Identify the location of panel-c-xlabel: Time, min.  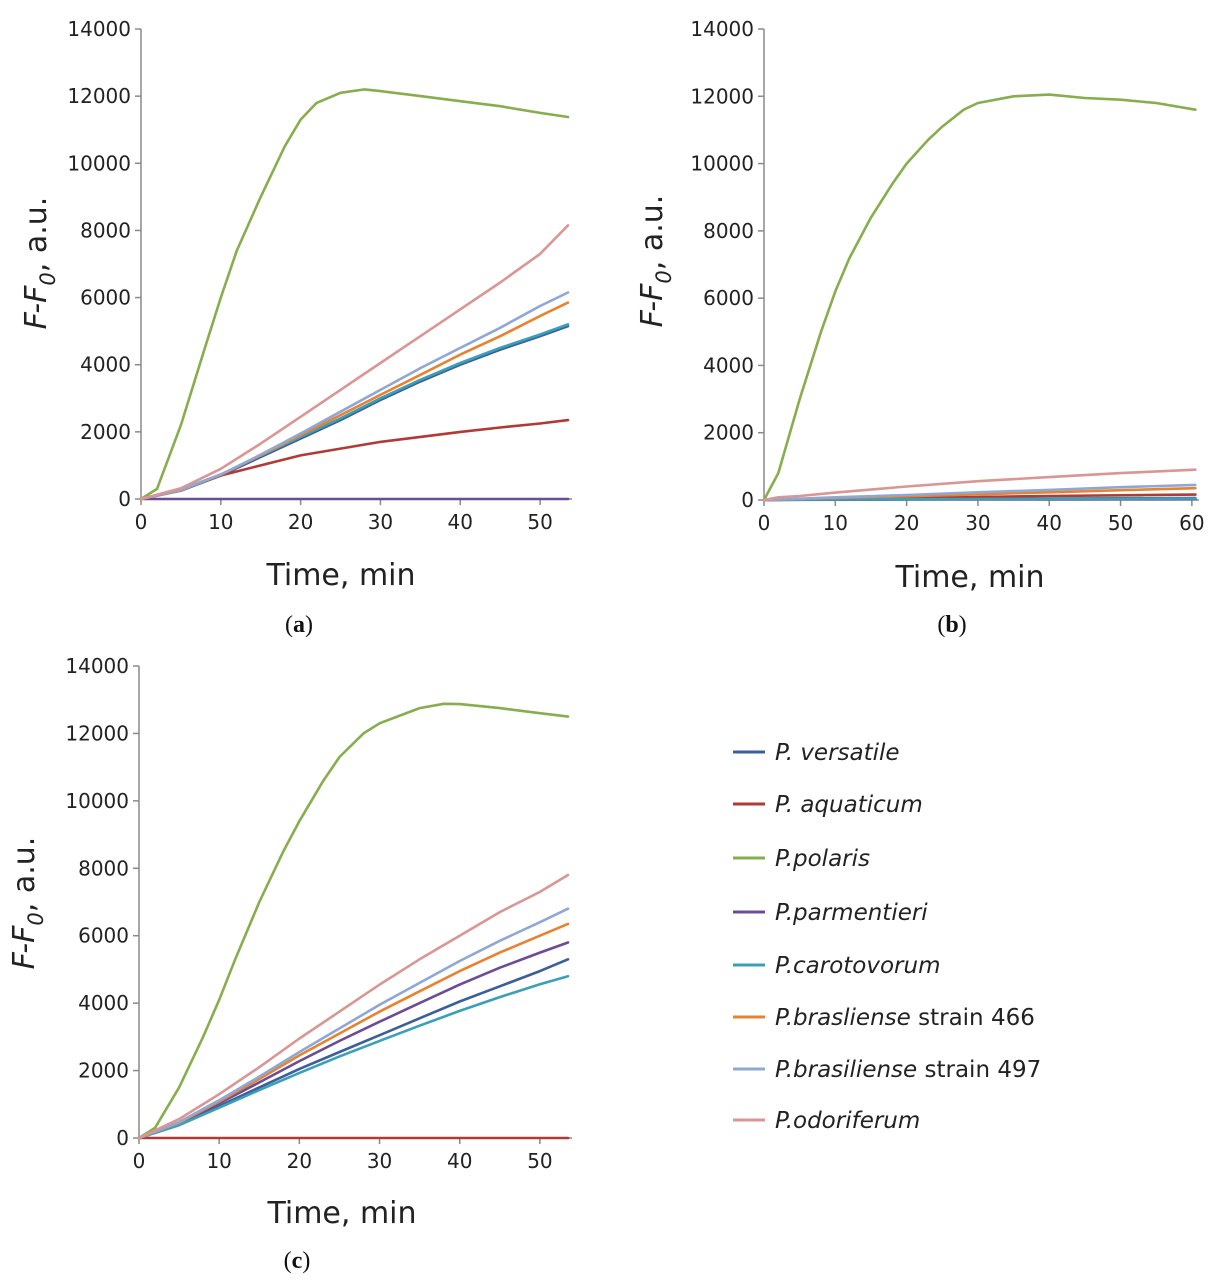
(341, 1213).